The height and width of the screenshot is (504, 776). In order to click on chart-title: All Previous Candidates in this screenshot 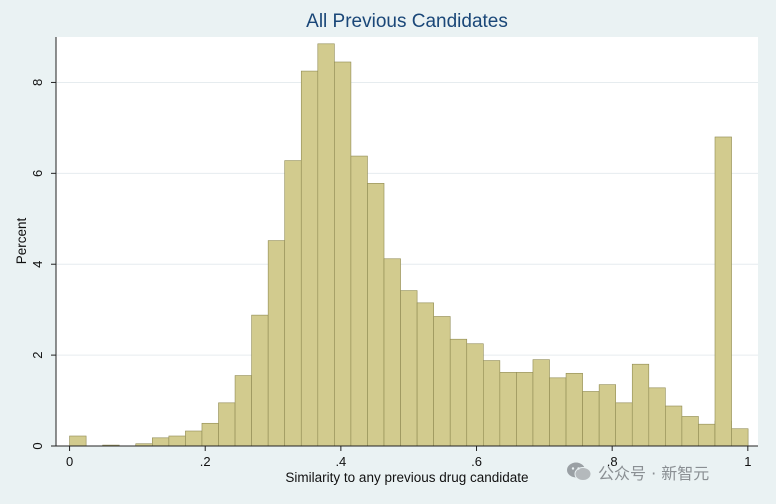, I will do `click(407, 21)`.